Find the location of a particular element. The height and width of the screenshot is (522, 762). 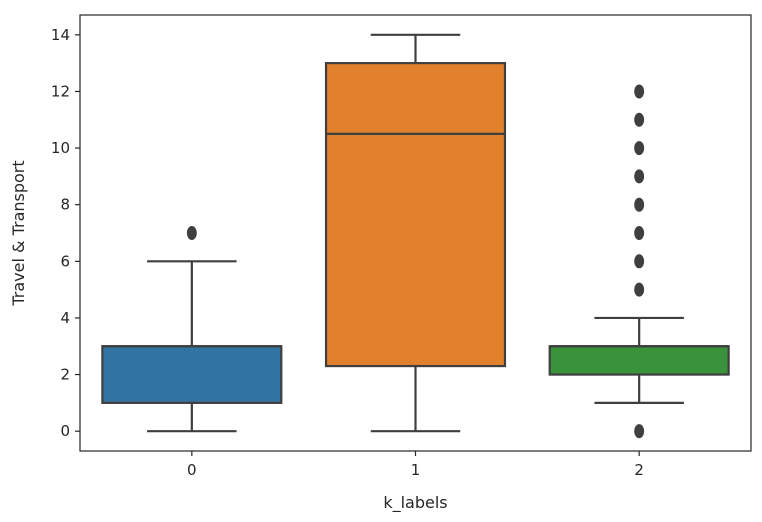

y-tick-label: 2 is located at coordinates (65, 375).